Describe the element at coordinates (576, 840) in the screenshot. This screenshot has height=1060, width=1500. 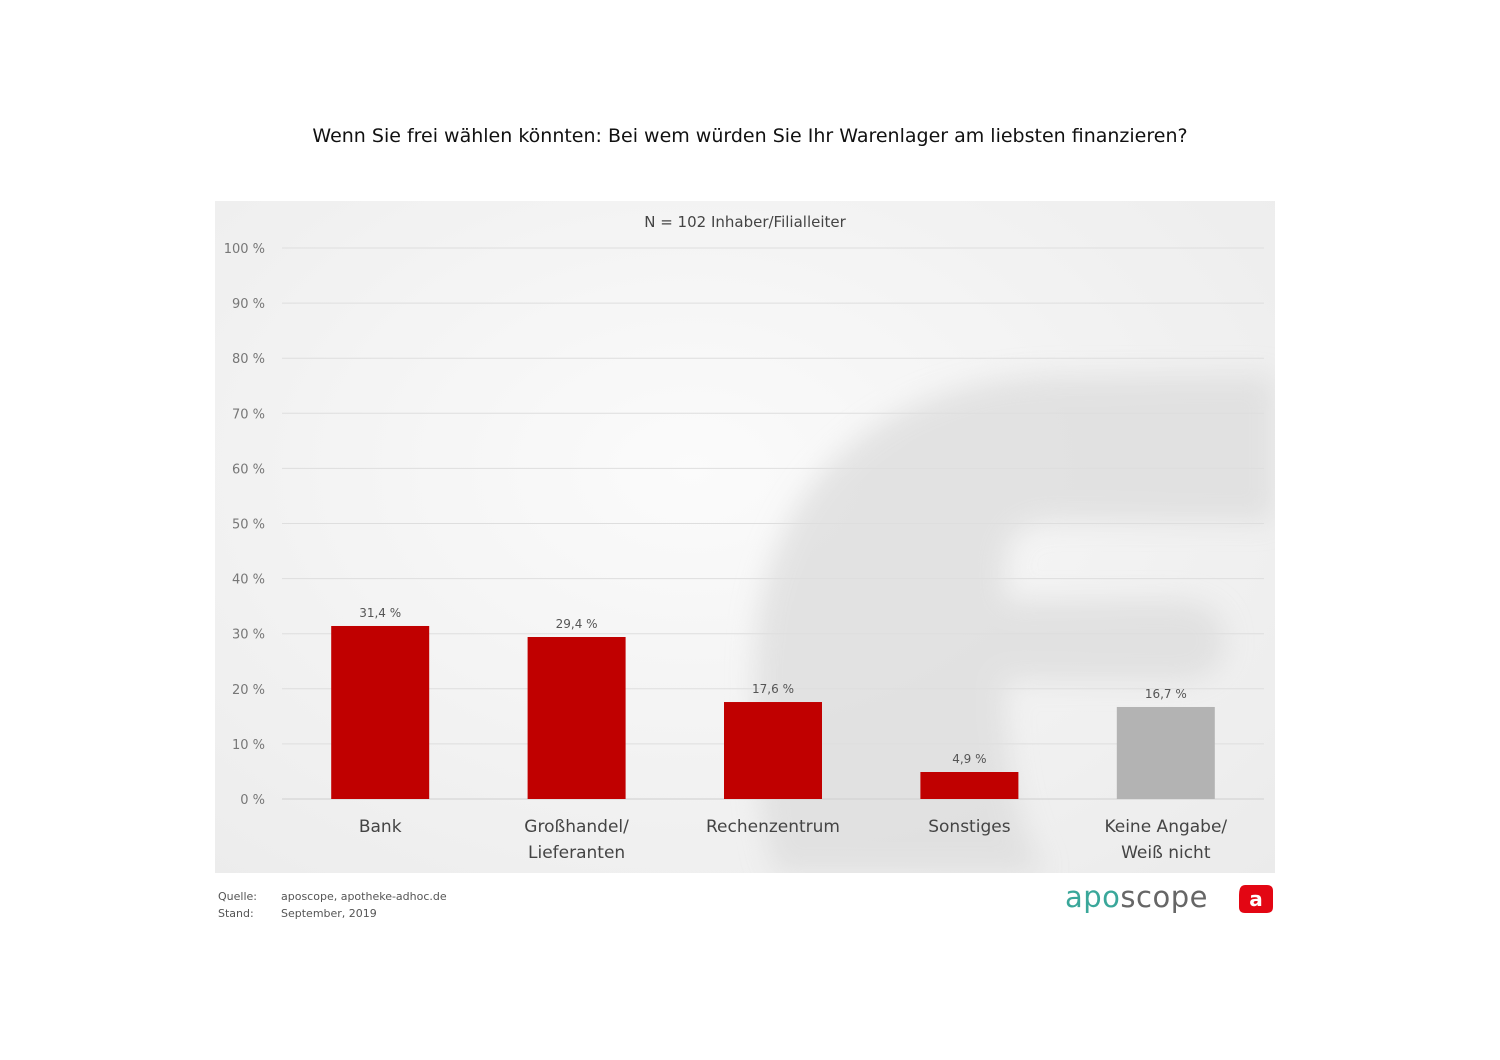
I see `x-tick-label: Großhandel/Lieferanten` at that location.